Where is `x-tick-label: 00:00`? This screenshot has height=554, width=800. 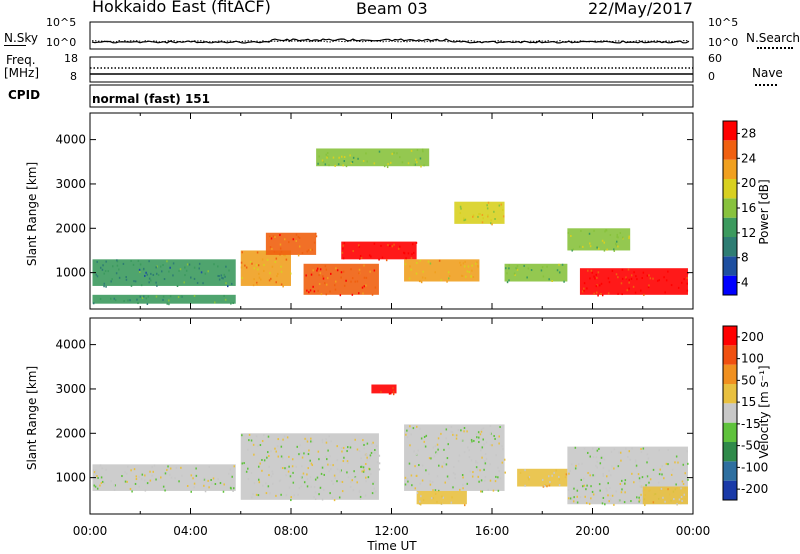 x-tick-label: 00:00 is located at coordinates (90, 531).